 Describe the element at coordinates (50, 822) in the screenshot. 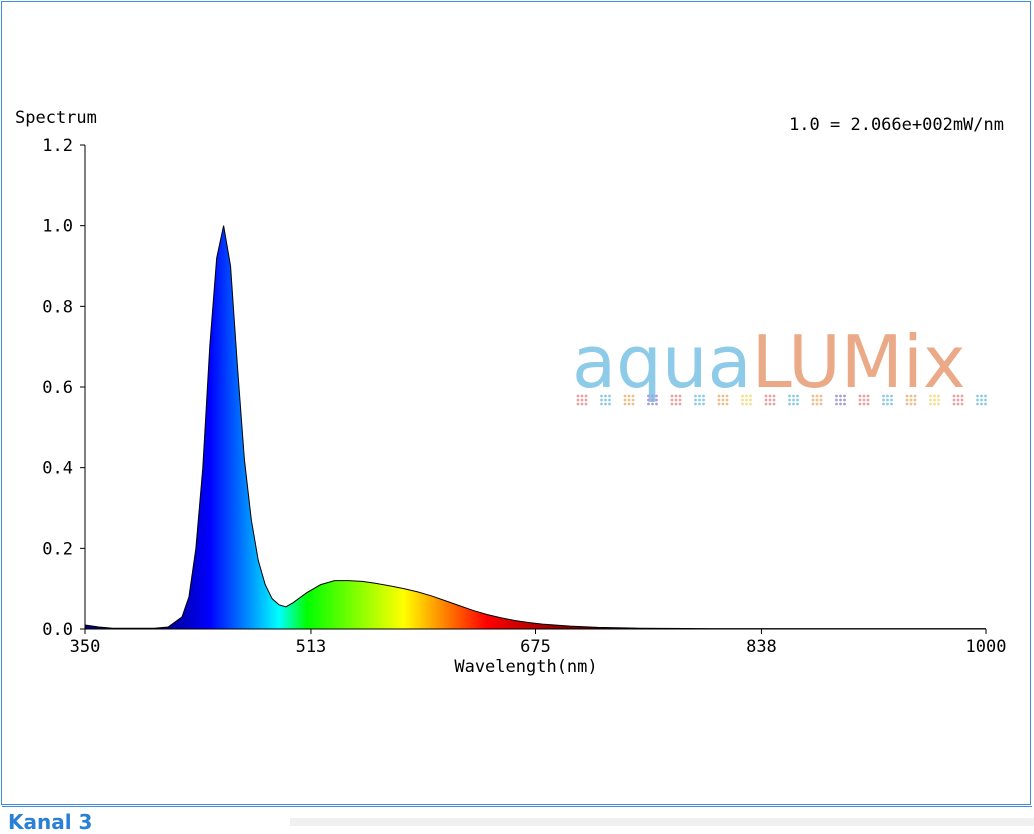

I see `tab-label: Kanal 3` at that location.